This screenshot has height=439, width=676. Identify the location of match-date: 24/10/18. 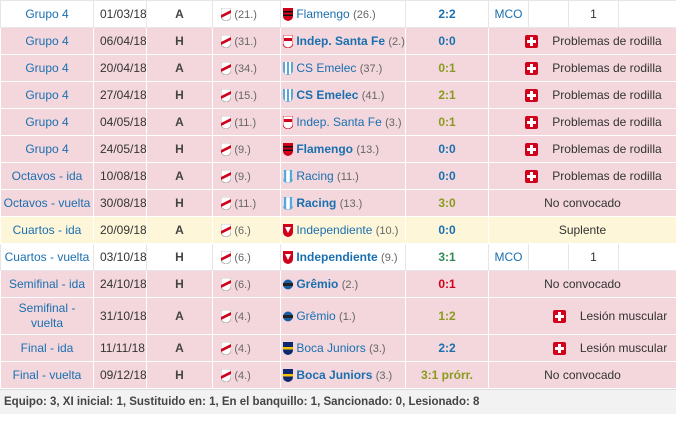
(120, 284).